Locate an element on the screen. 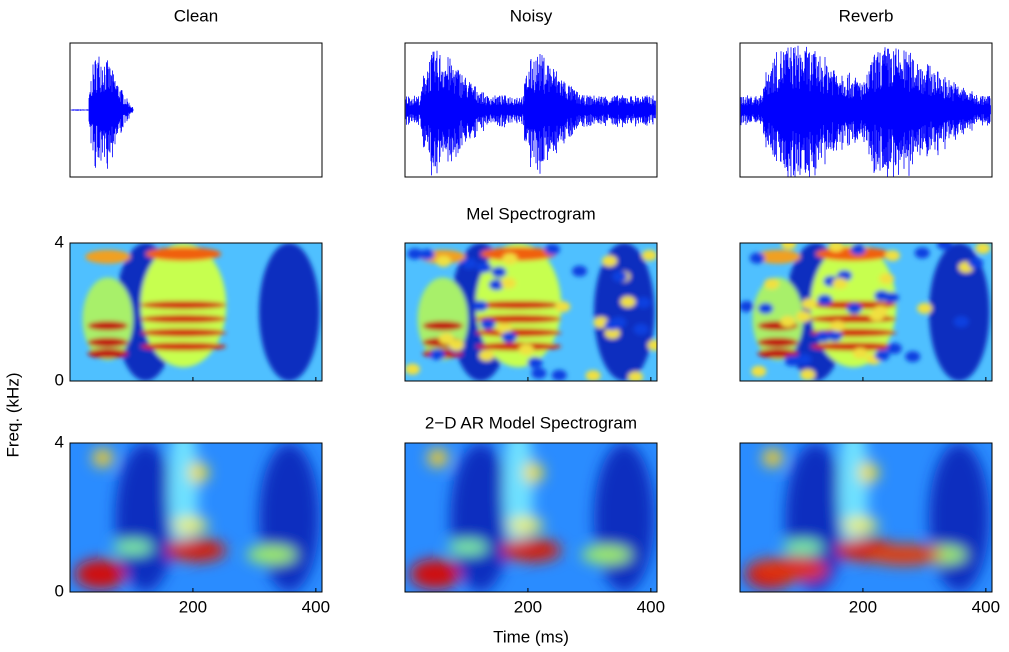 This screenshot has height=652, width=1009. row-title: Mel Spectrogram is located at coordinates (530, 213).